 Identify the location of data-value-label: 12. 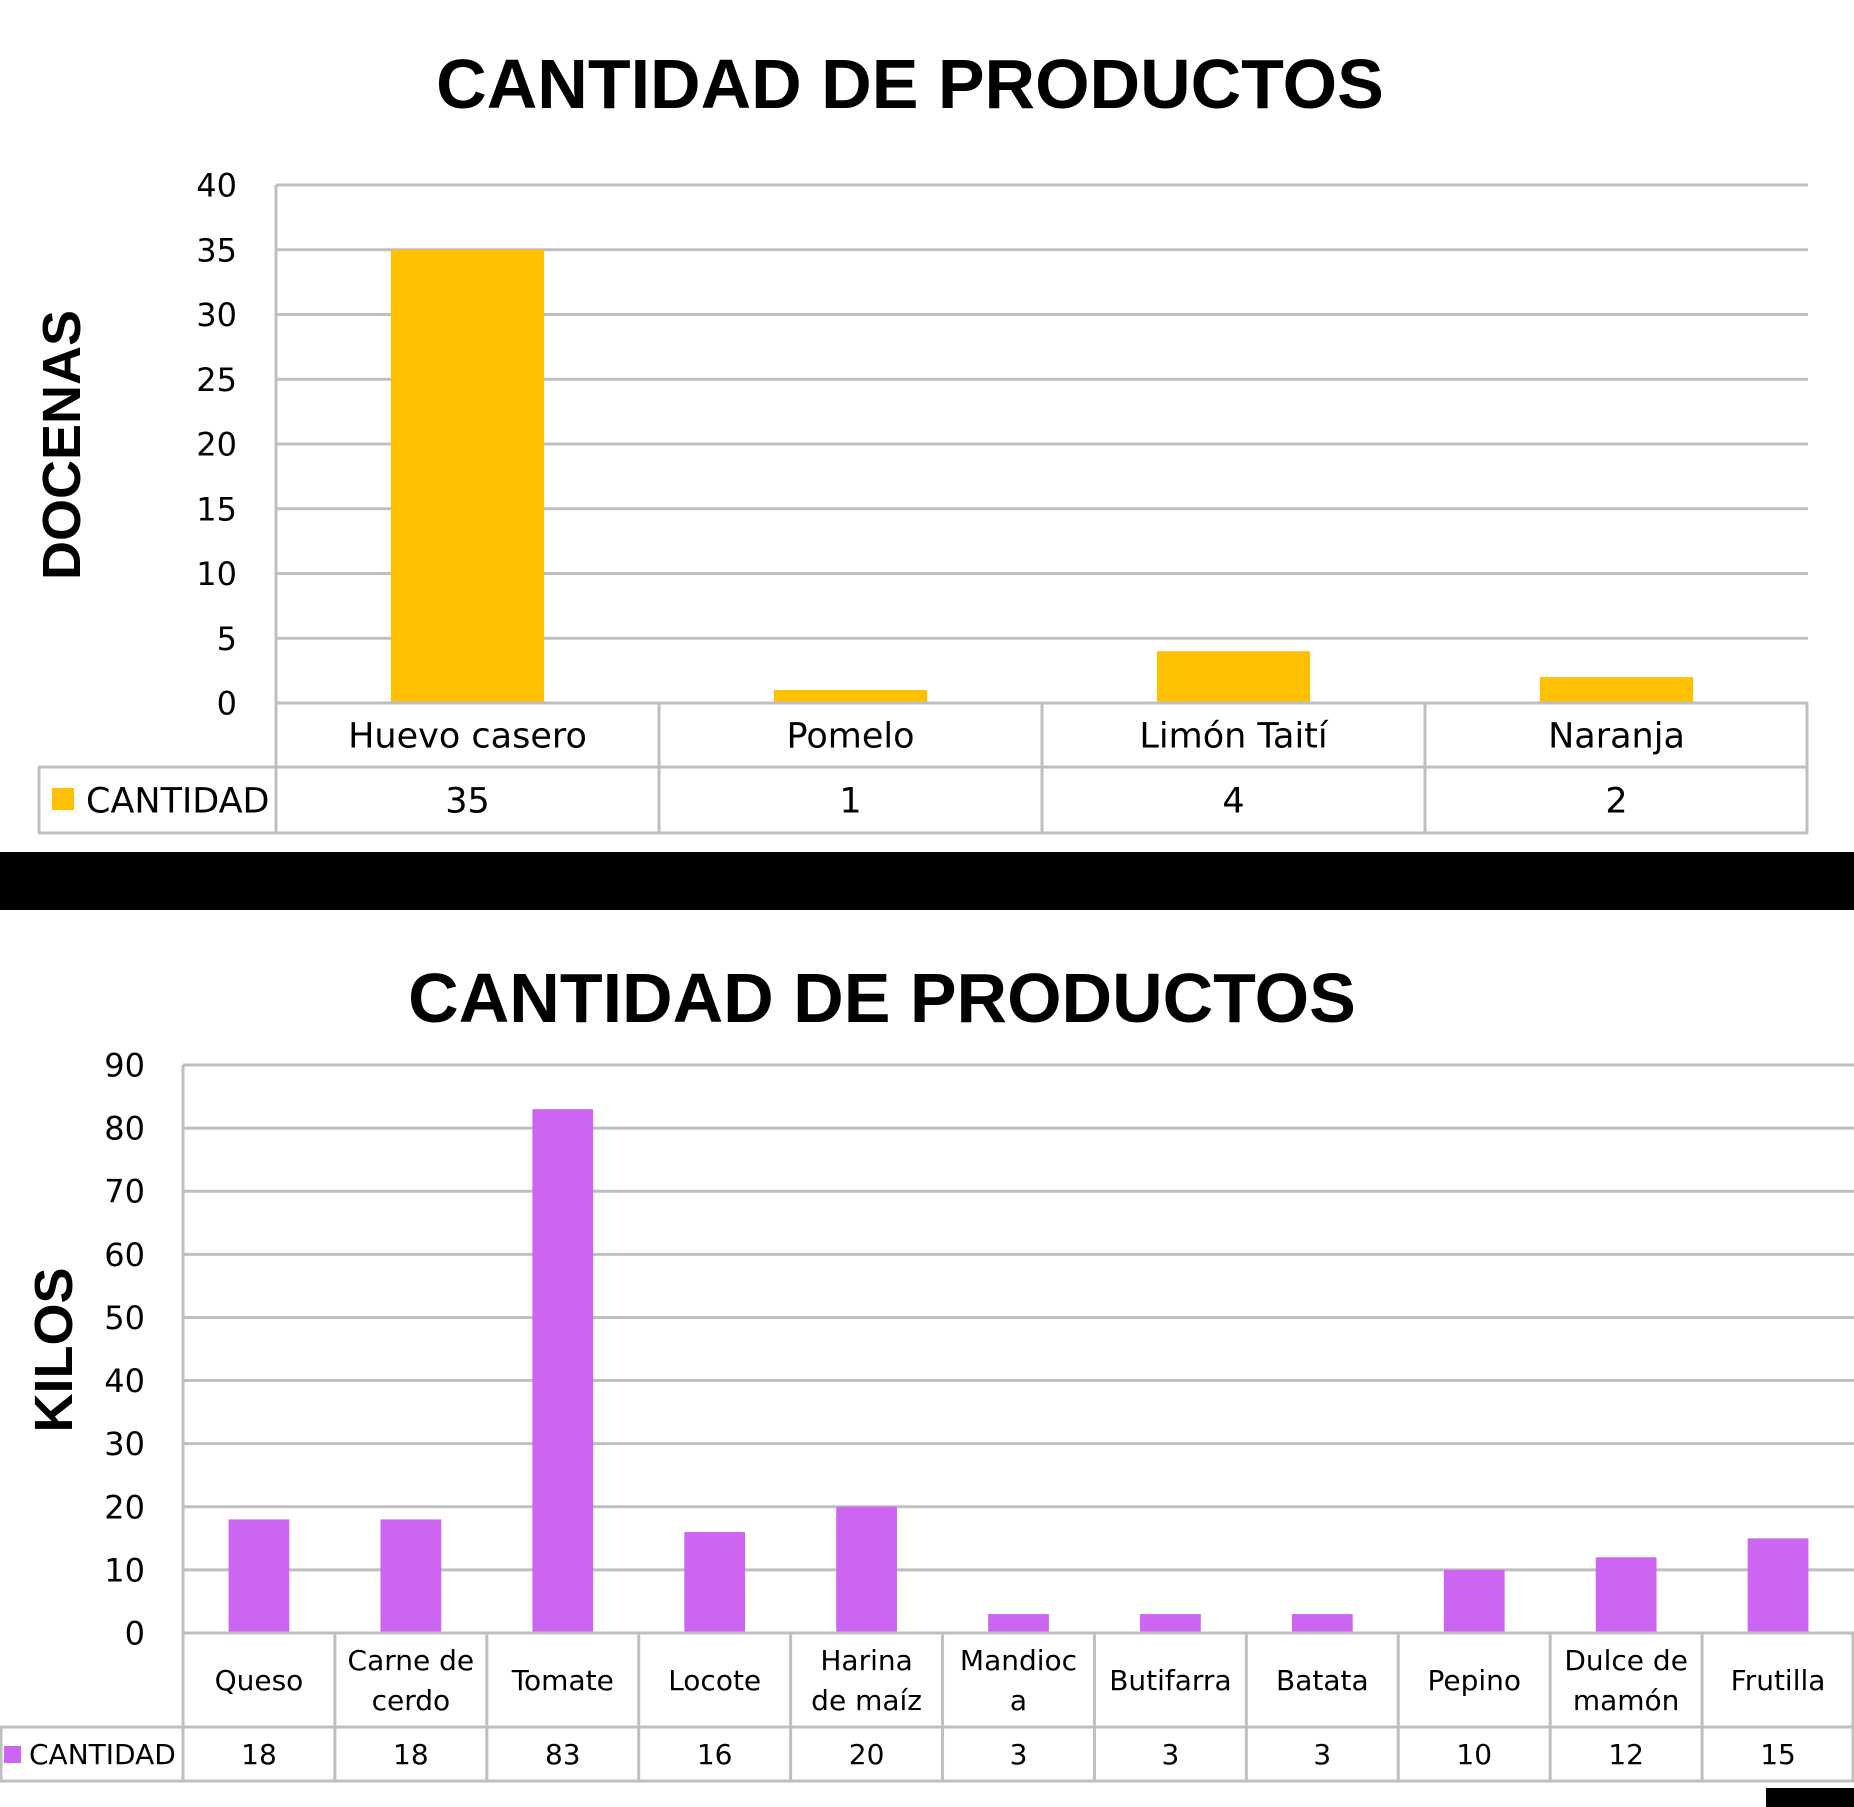
(1626, 1754).